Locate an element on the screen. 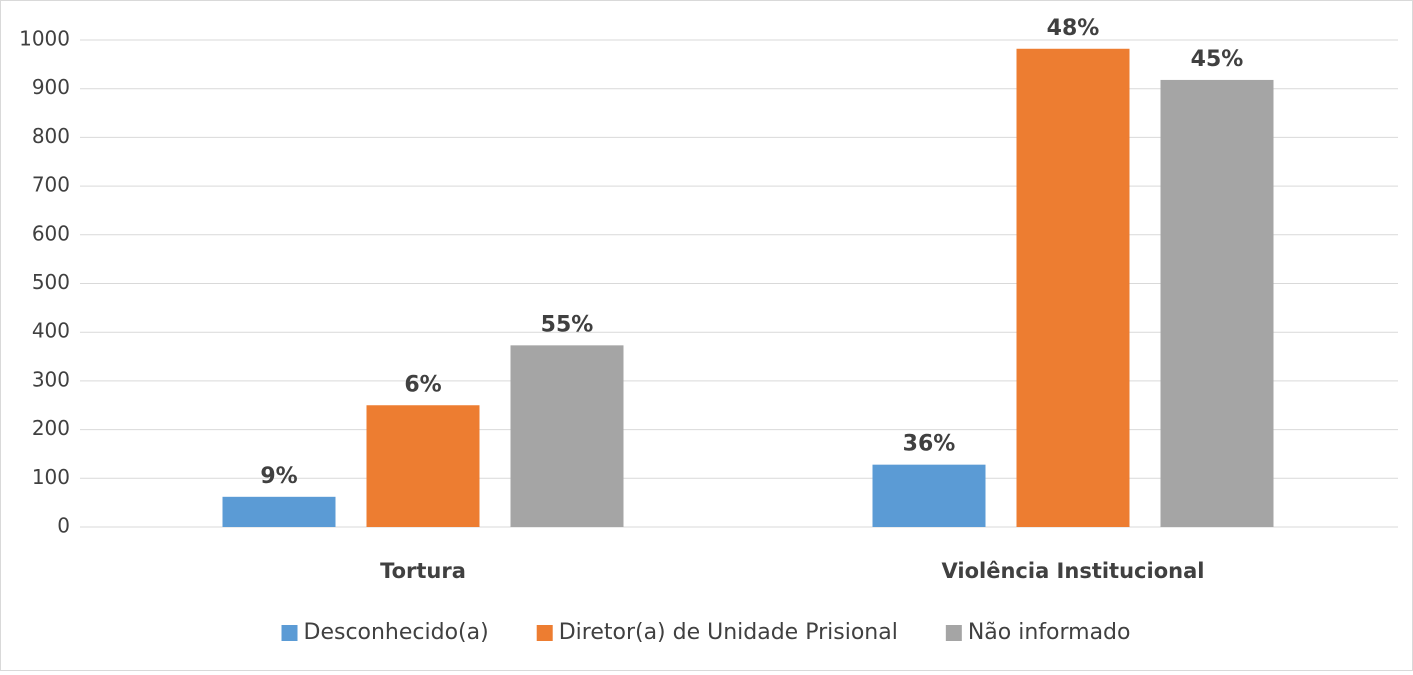 This screenshot has height=675, width=1413. legend-label: Diretor(a) de Unidade Prisional is located at coordinates (728, 632).